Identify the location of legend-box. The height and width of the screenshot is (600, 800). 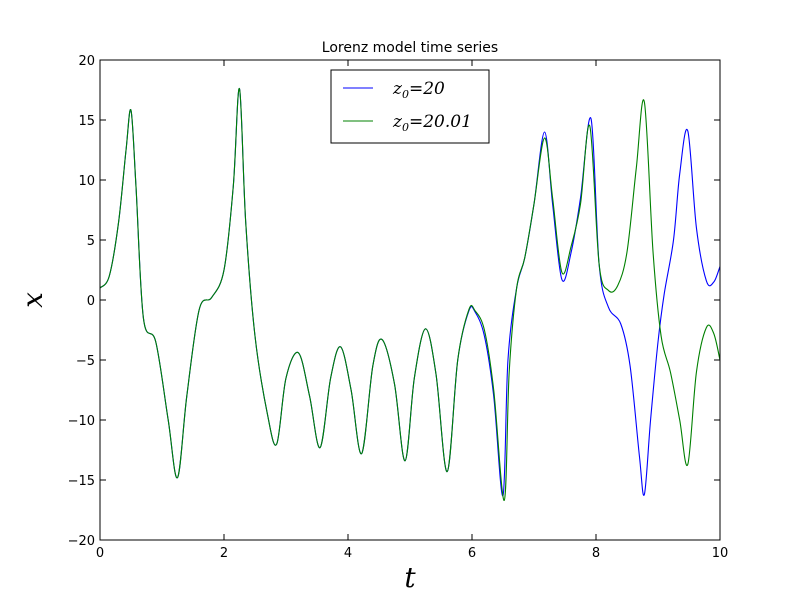
(410, 106).